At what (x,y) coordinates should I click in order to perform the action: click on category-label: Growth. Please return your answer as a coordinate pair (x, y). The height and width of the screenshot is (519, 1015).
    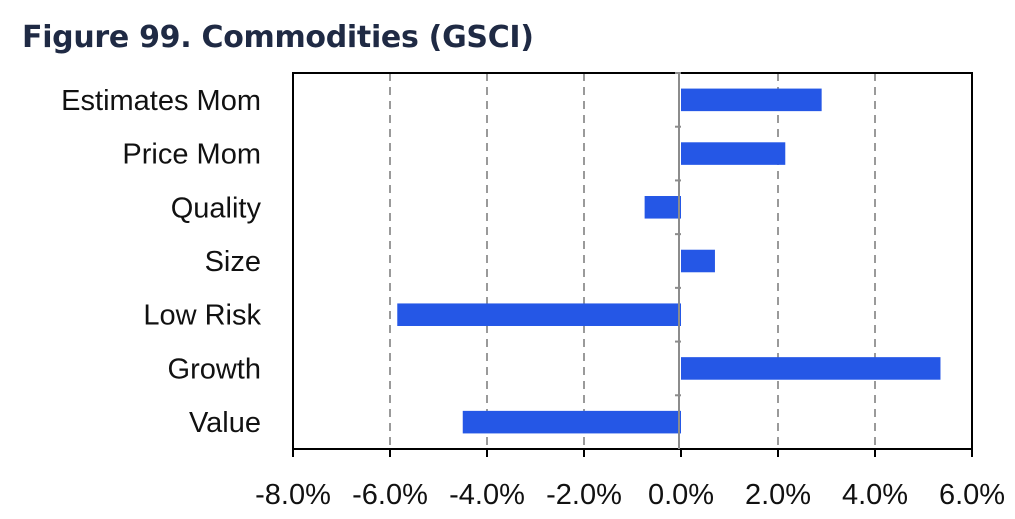
    Looking at the image, I should click on (214, 369).